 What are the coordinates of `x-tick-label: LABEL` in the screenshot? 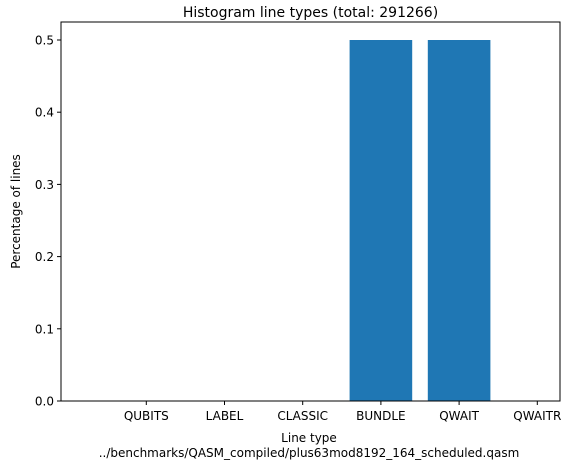 It's located at (225, 416).